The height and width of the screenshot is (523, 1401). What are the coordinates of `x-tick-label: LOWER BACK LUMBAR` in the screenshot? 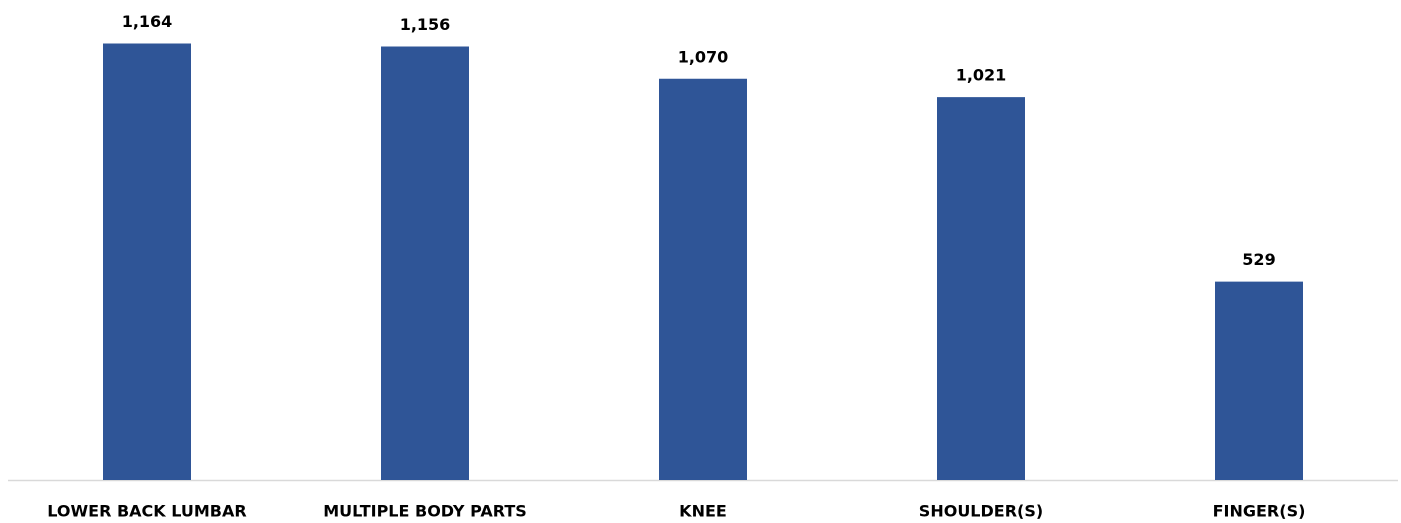 It's located at (146, 511).